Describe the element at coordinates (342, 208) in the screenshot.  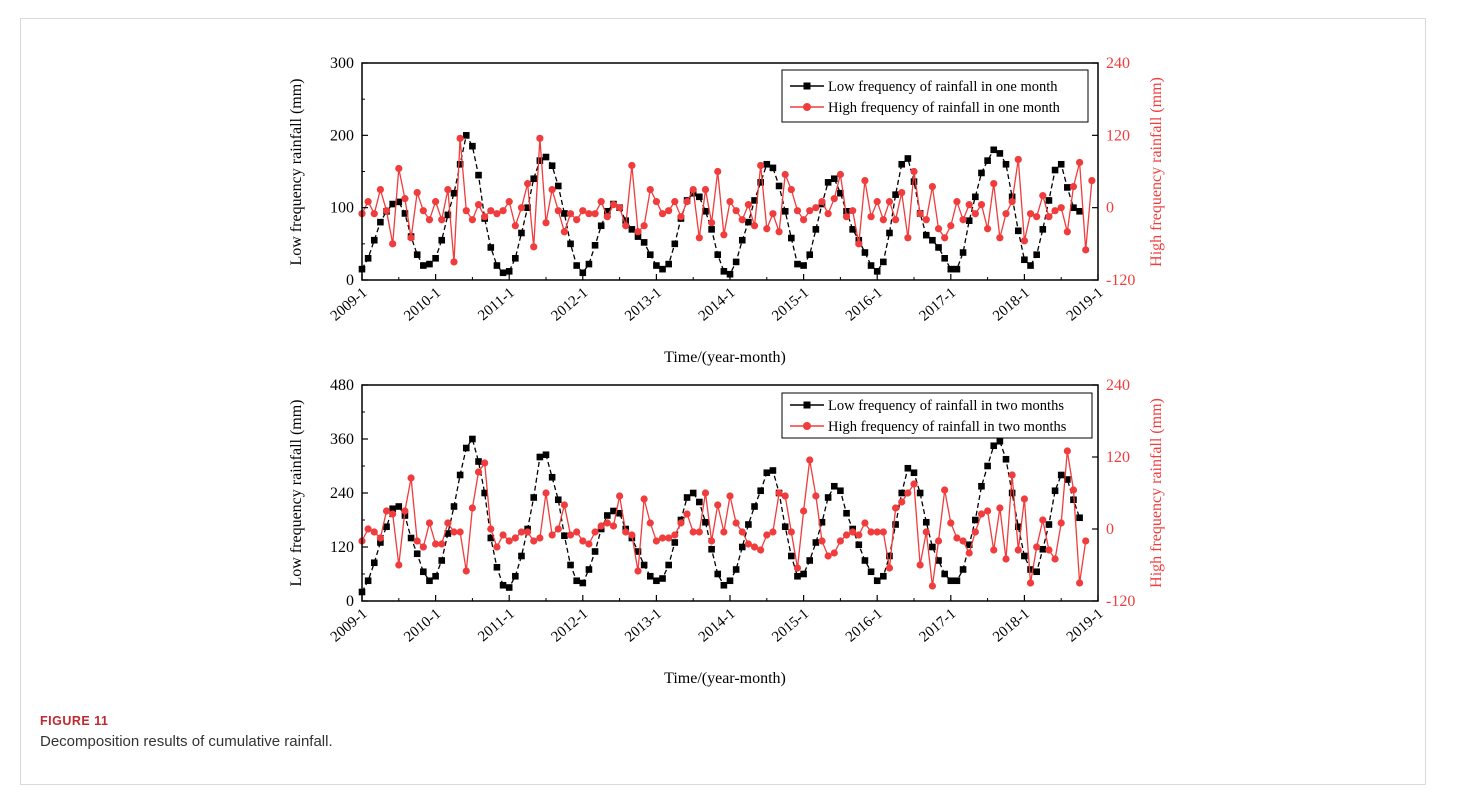
I see `y-tick-label: 100` at that location.